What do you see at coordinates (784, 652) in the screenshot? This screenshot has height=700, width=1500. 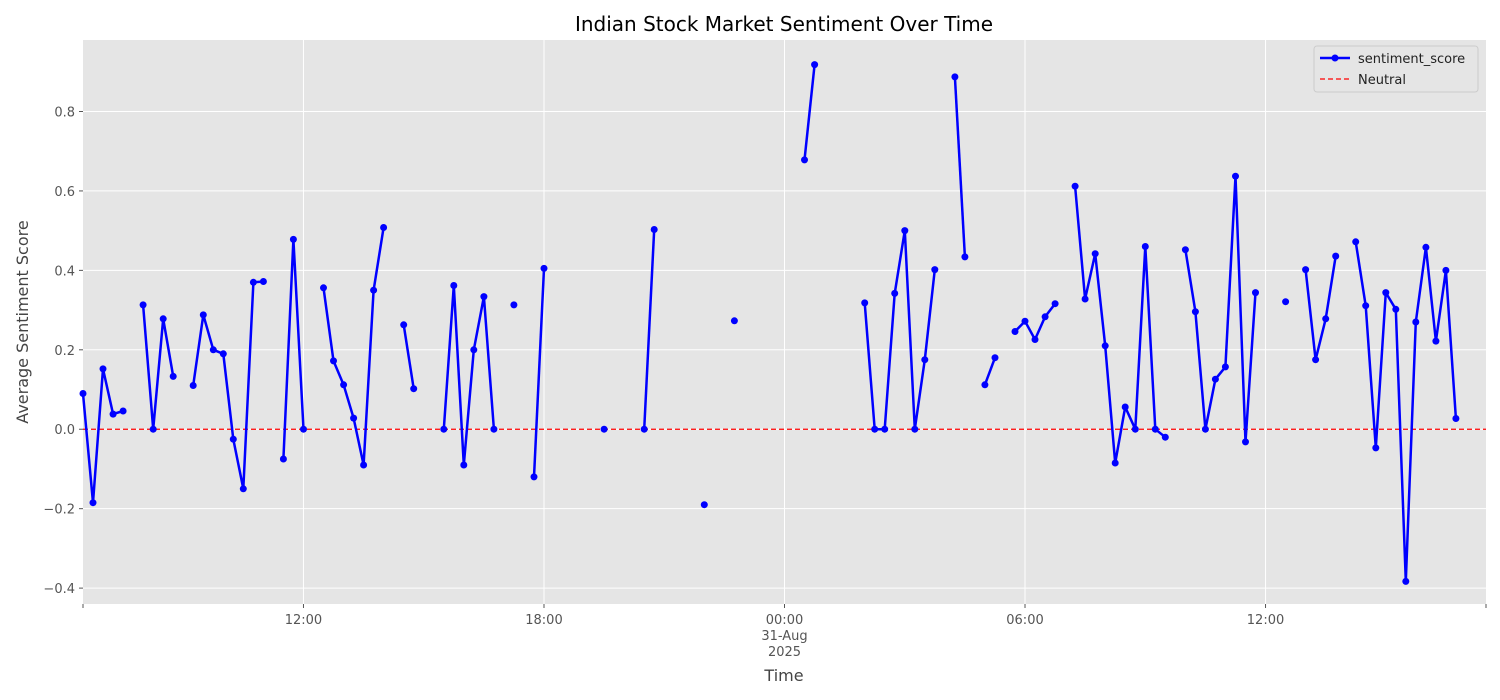 I see `x-tick-label: 2025` at bounding box center [784, 652].